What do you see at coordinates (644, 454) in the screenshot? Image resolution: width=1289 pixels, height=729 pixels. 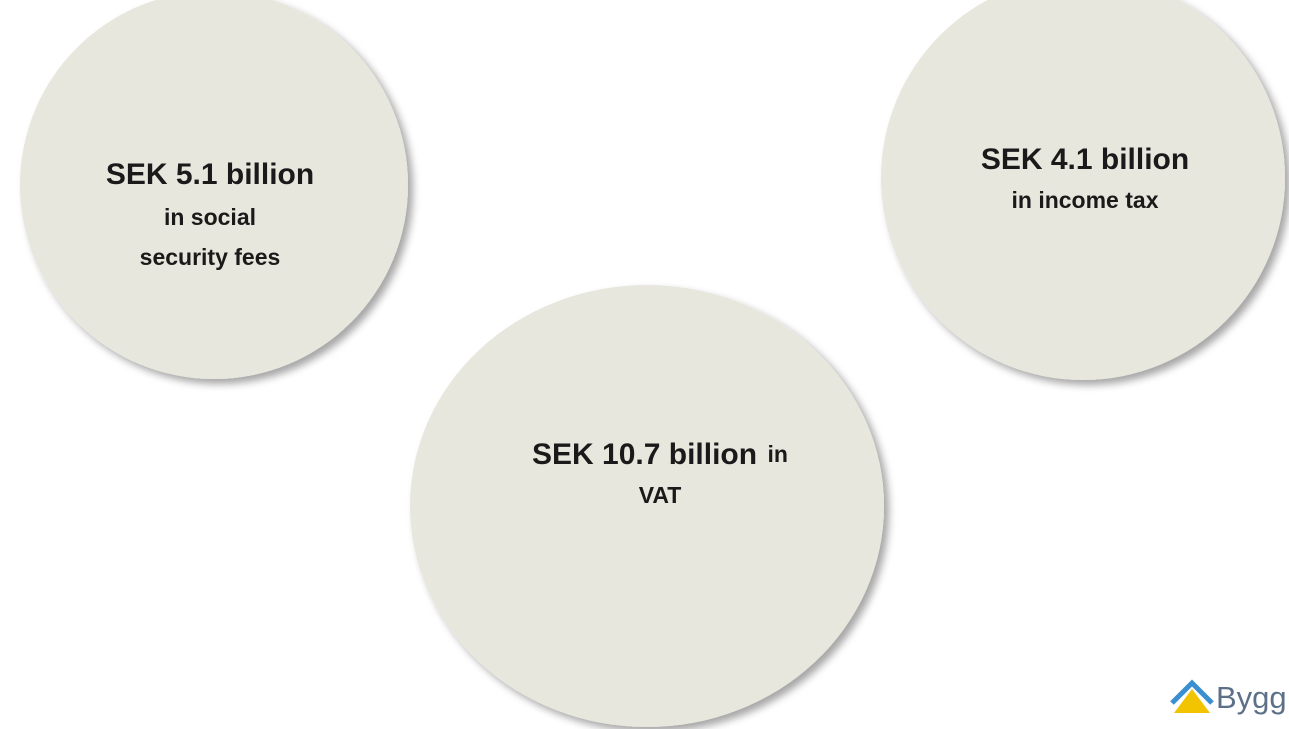 I see `amount: SEK 10.7 billion` at bounding box center [644, 454].